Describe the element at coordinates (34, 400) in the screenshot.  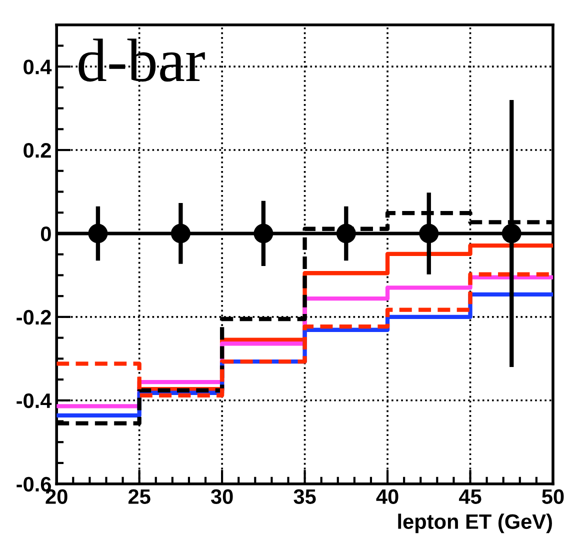
I see `y-tick-label: -0.4` at that location.